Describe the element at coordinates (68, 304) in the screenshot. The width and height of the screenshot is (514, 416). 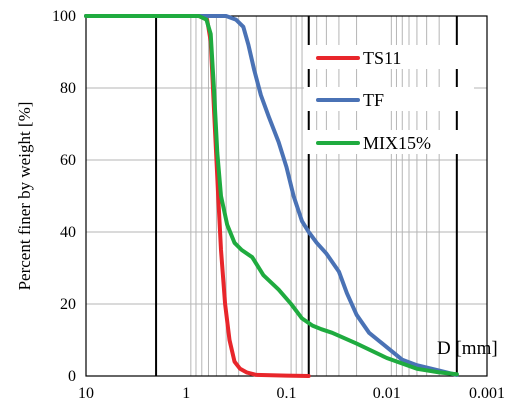
I see `y-tick-label: 20` at that location.